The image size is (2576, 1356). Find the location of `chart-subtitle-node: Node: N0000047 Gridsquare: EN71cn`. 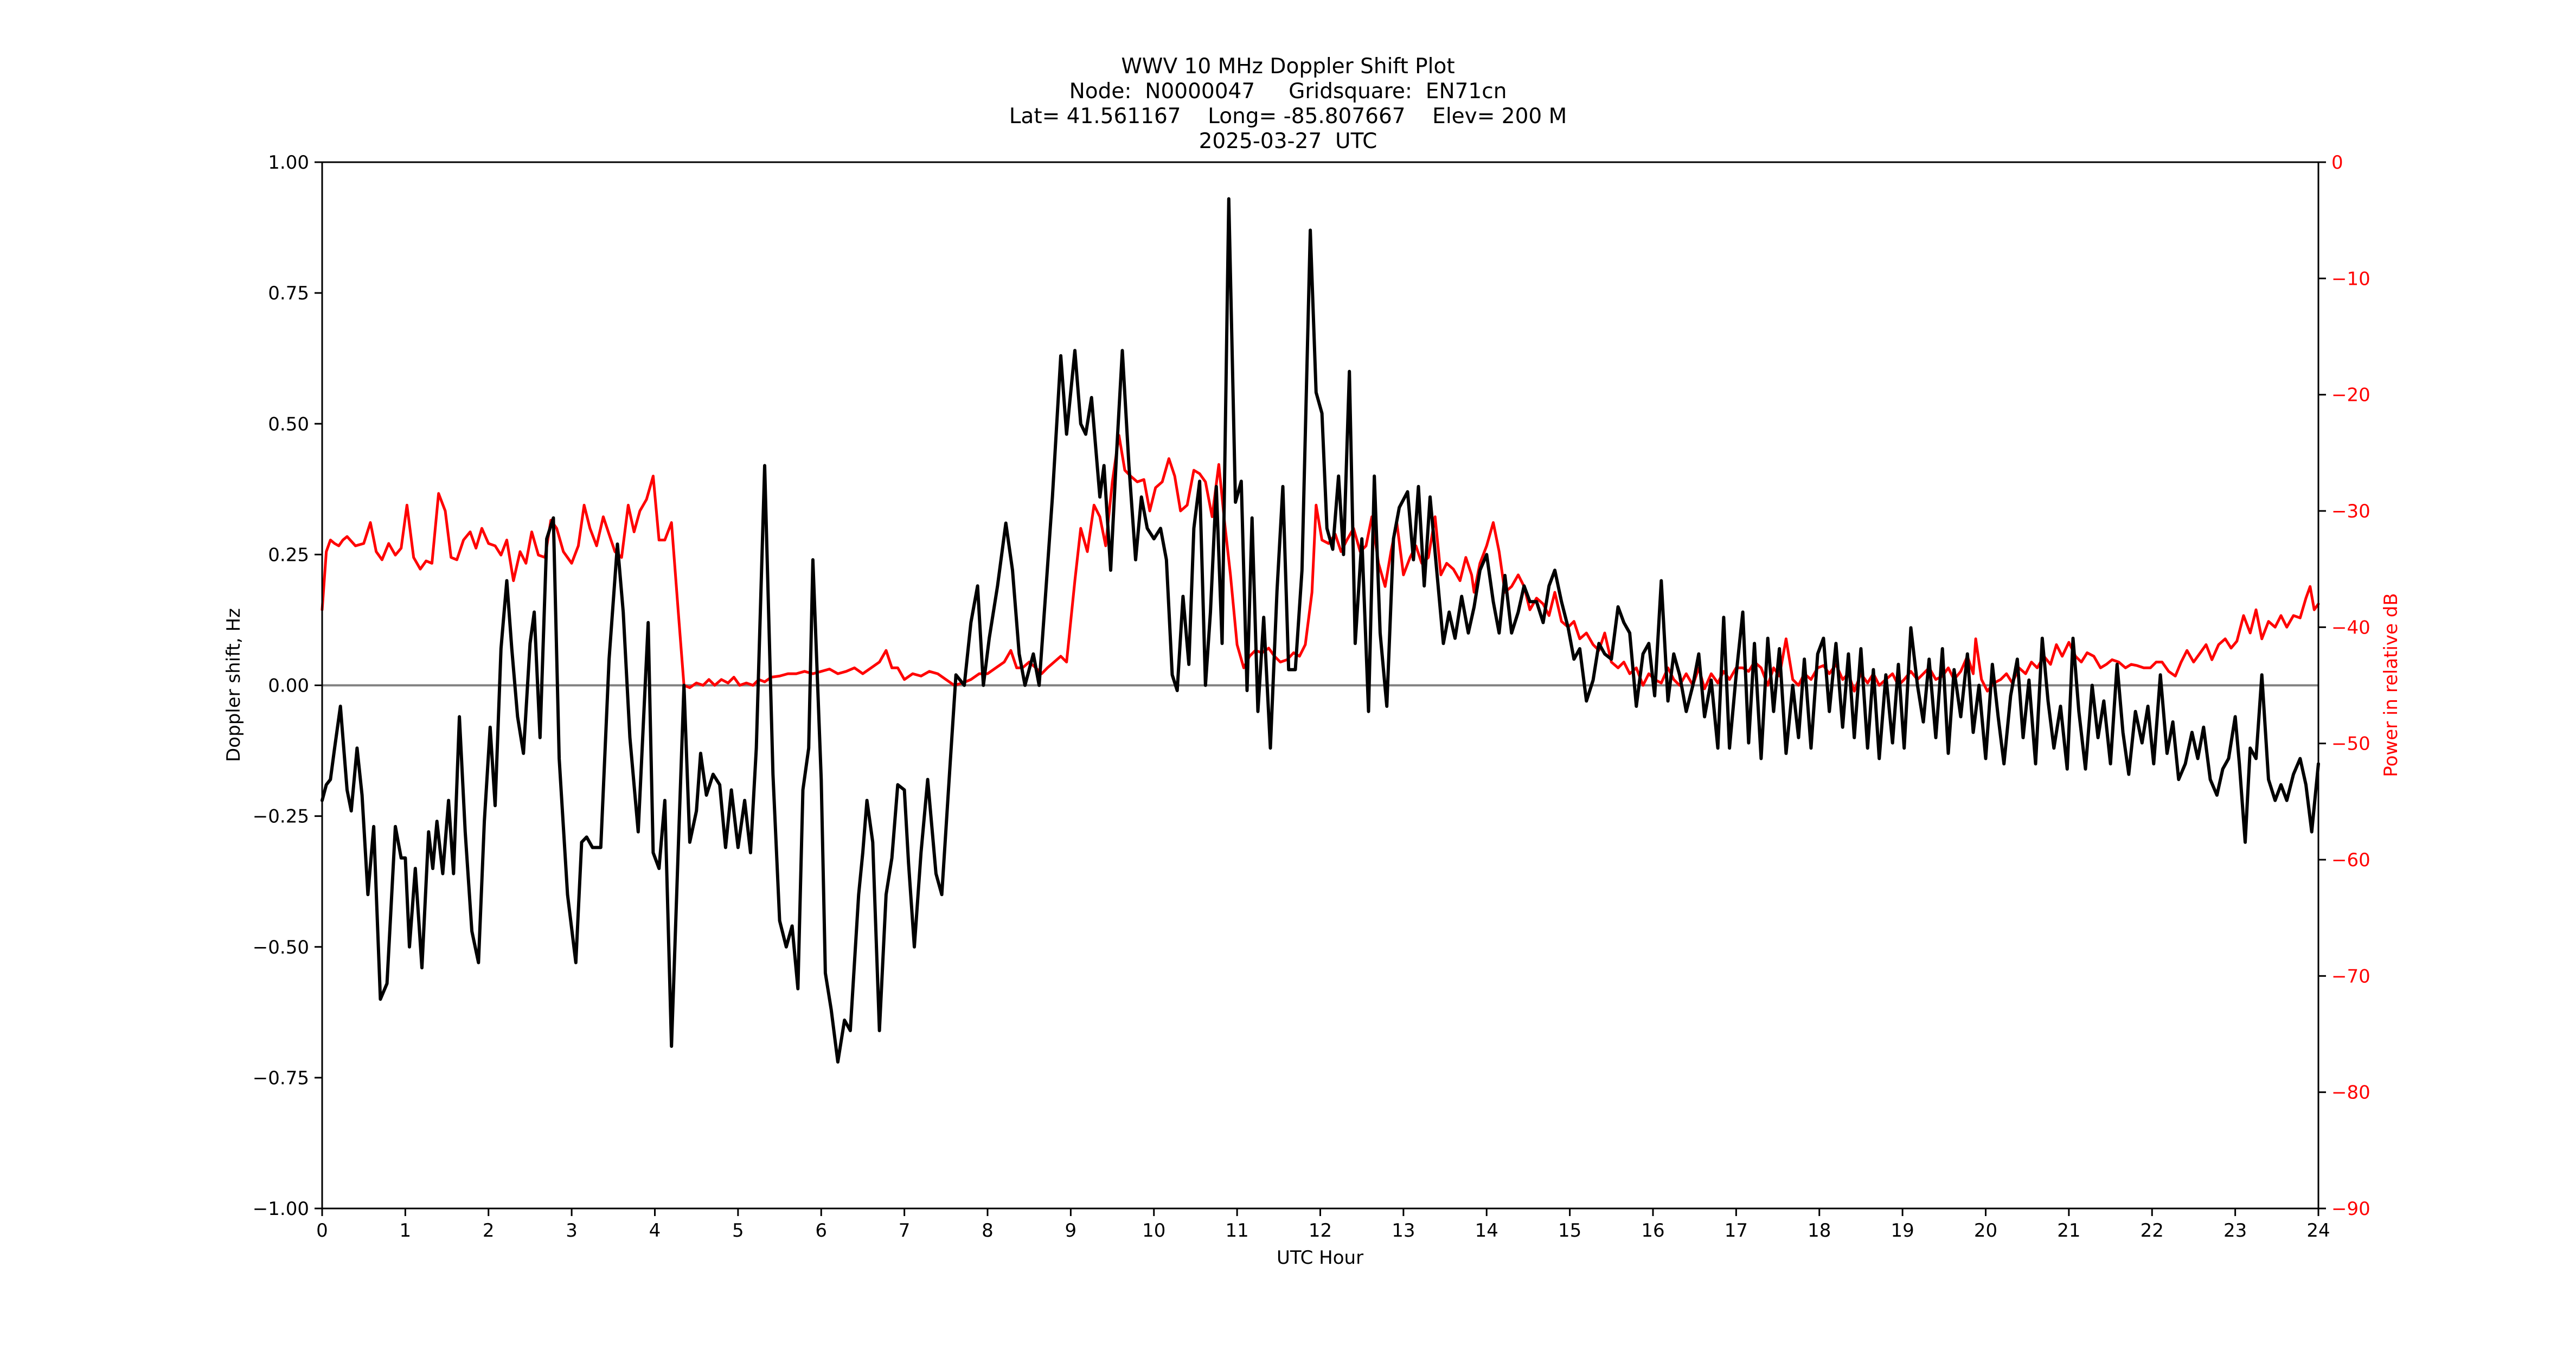

chart-subtitle-node: Node: N0000047 Gridsquare: EN71cn is located at coordinates (1288, 91).